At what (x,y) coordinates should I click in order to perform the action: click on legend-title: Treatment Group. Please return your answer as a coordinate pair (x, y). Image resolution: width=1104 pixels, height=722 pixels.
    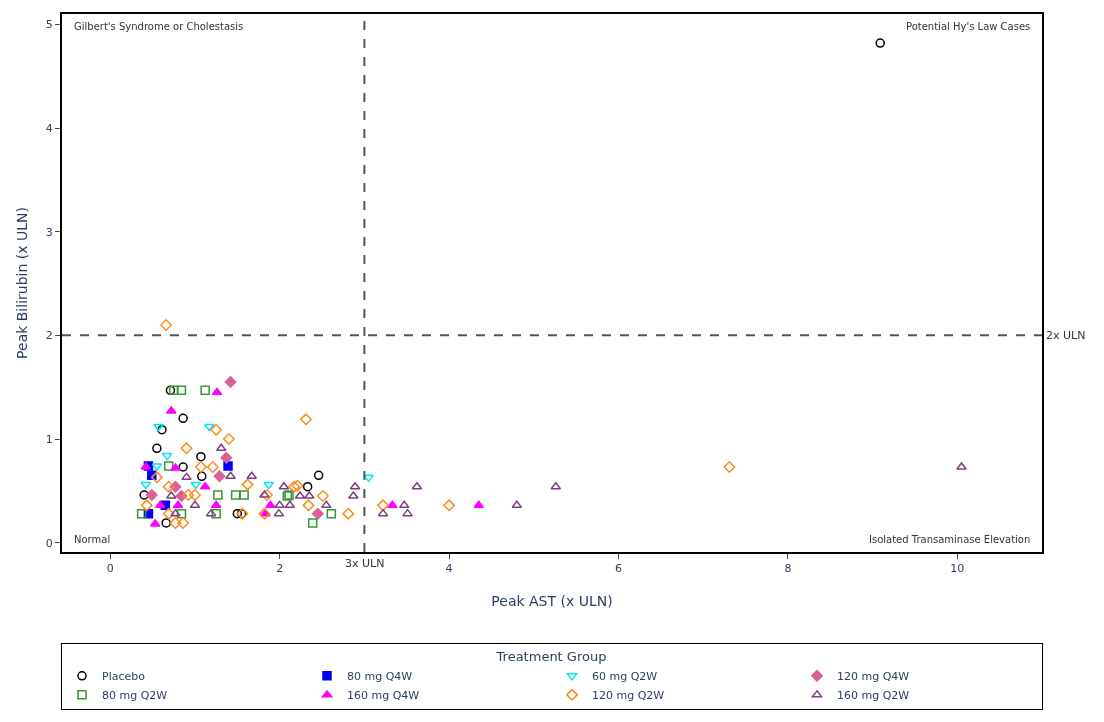
    Looking at the image, I should click on (551, 657).